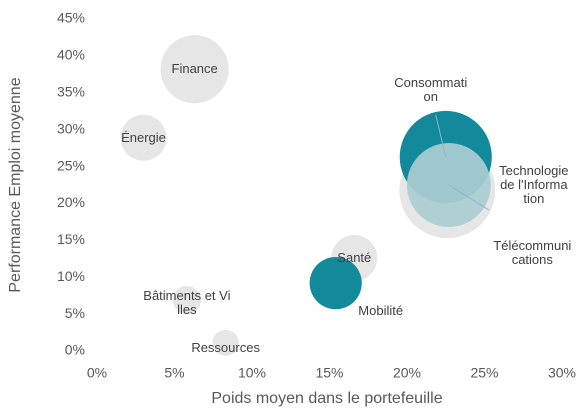 Image resolution: width=587 pixels, height=414 pixels. What do you see at coordinates (431, 89) in the screenshot?
I see `bubble-label: Consommation` at bounding box center [431, 89].